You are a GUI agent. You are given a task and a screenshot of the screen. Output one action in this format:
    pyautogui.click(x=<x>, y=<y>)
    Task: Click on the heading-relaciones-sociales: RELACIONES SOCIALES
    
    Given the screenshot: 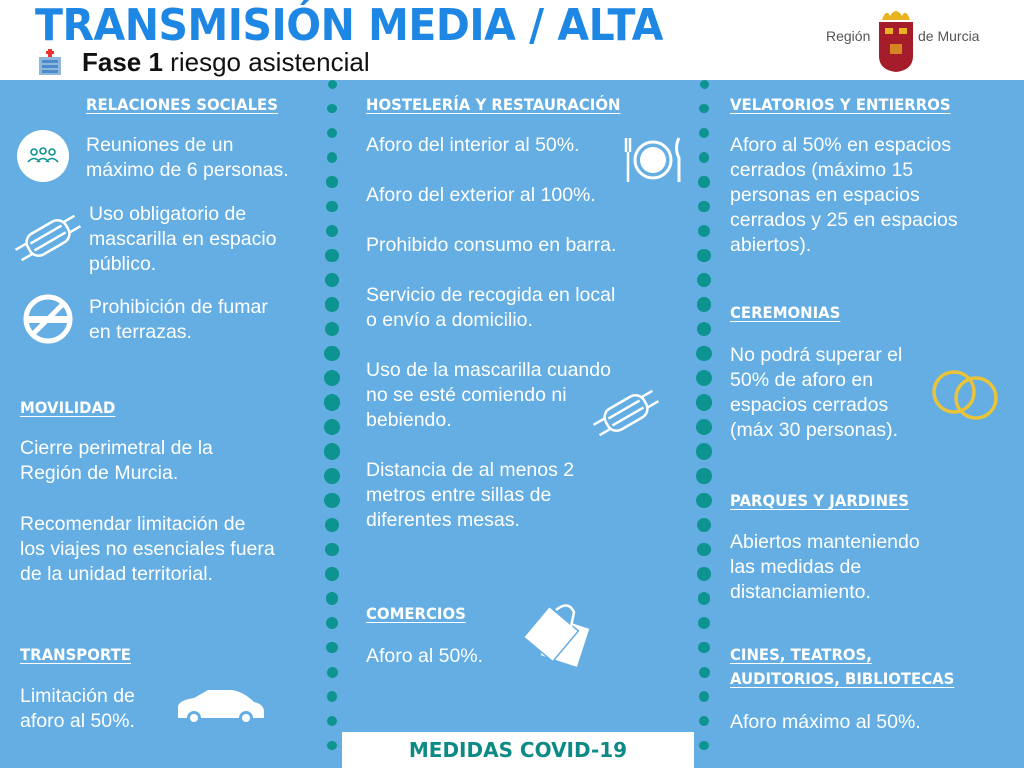 What is the action you would take?
    pyautogui.click(x=182, y=104)
    